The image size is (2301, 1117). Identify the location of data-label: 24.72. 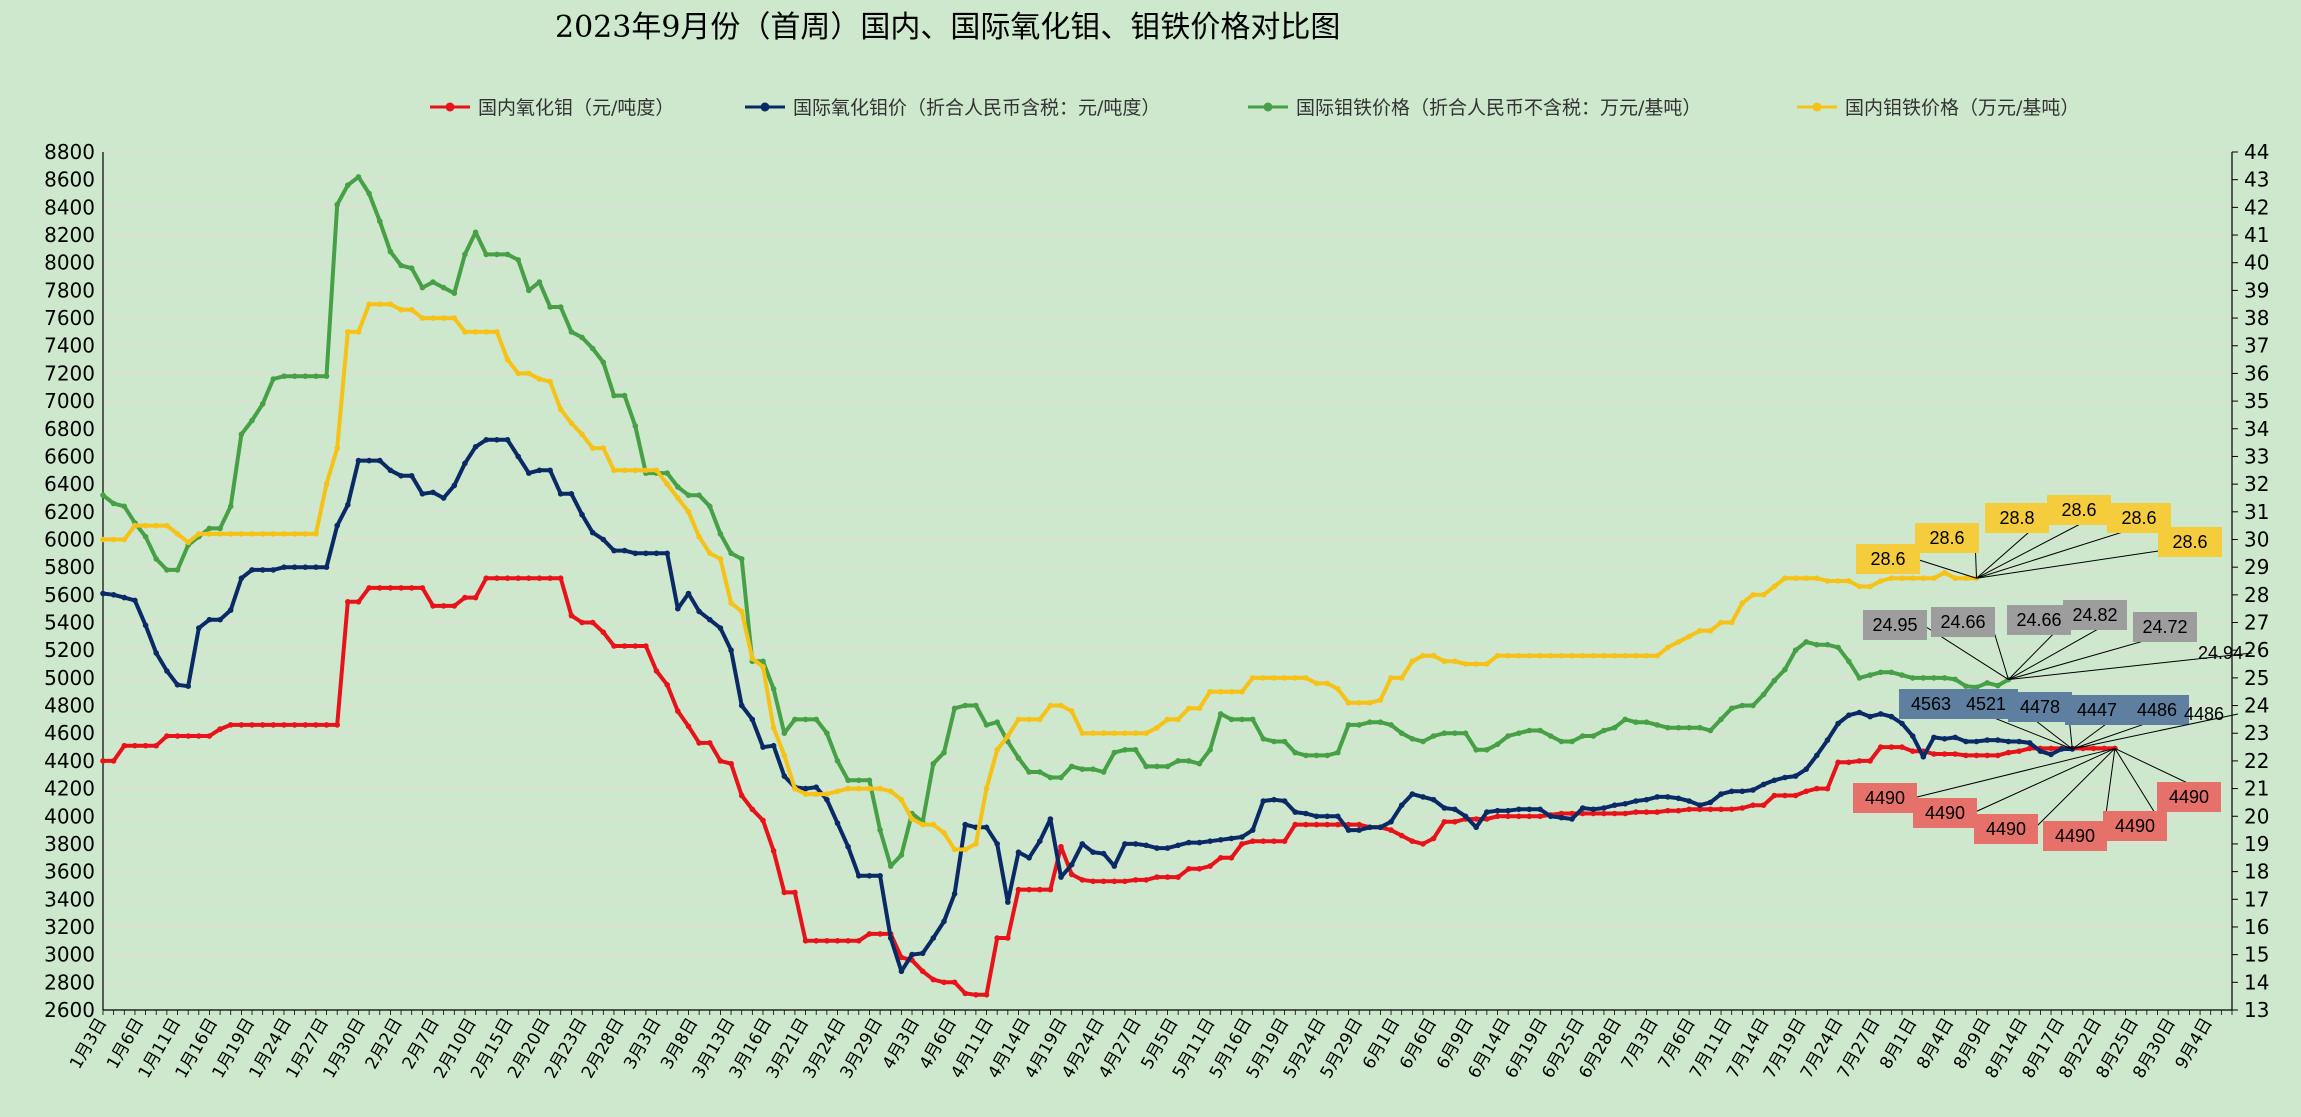
(2164, 627).